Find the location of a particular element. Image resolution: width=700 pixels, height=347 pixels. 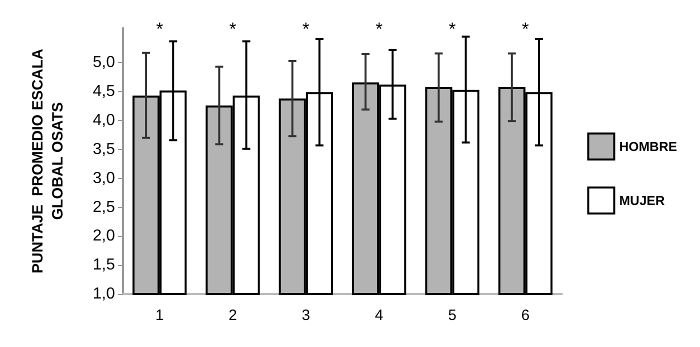

x-tick-label: 4 is located at coordinates (379, 315).